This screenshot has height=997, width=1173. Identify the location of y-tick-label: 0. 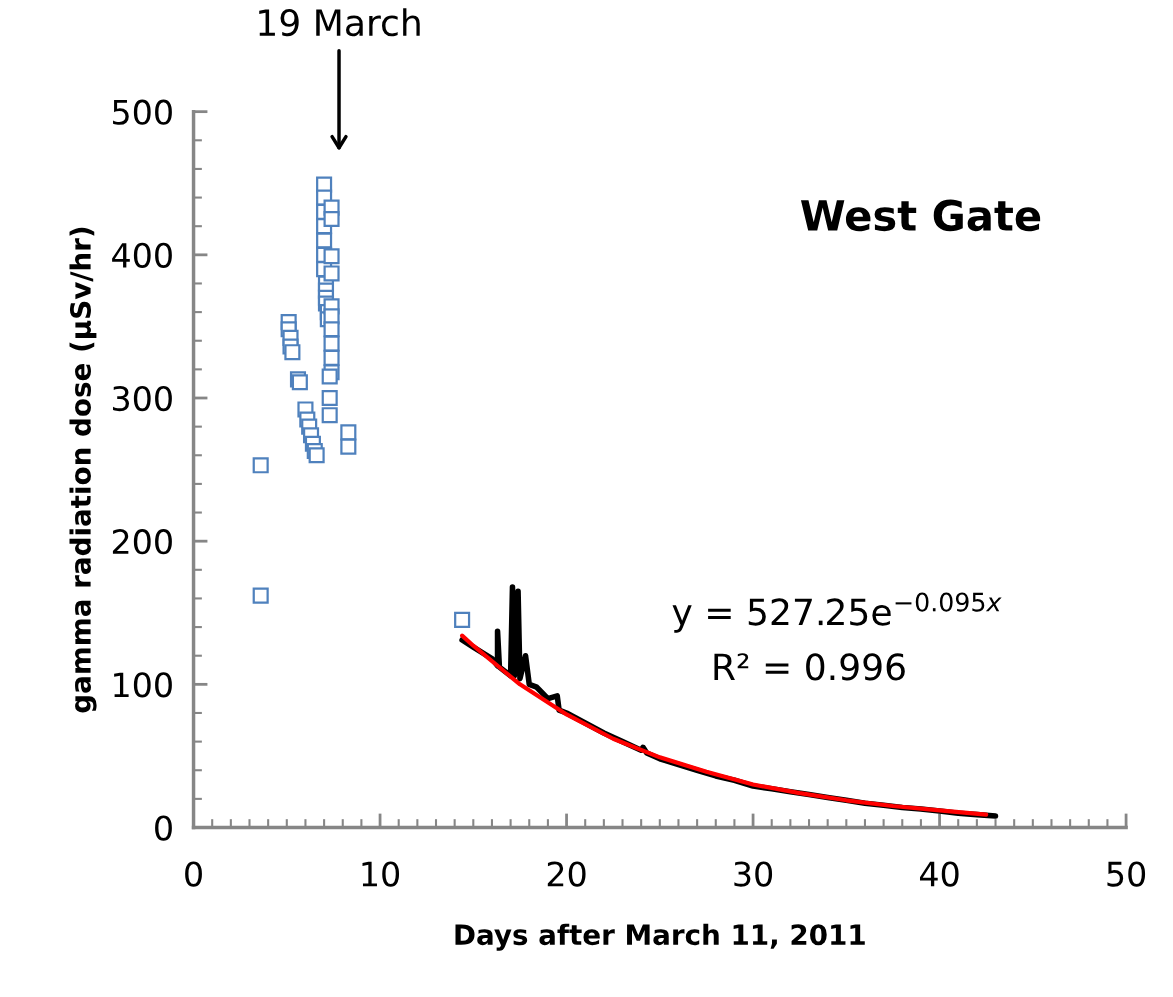
(163, 828).